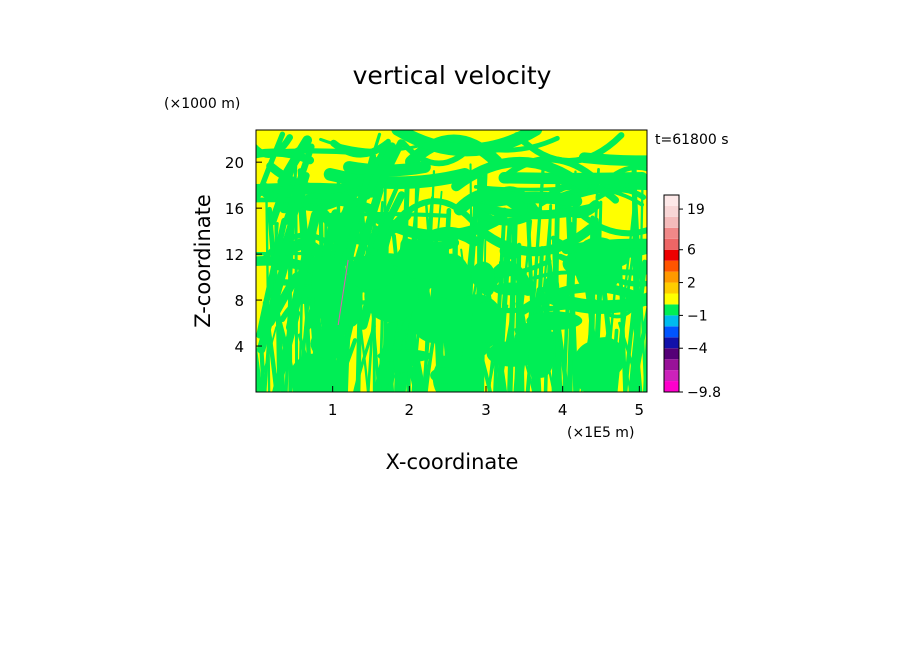 This screenshot has width=904, height=654. What do you see at coordinates (234, 255) in the screenshot?
I see `y-tick-label: 12` at bounding box center [234, 255].